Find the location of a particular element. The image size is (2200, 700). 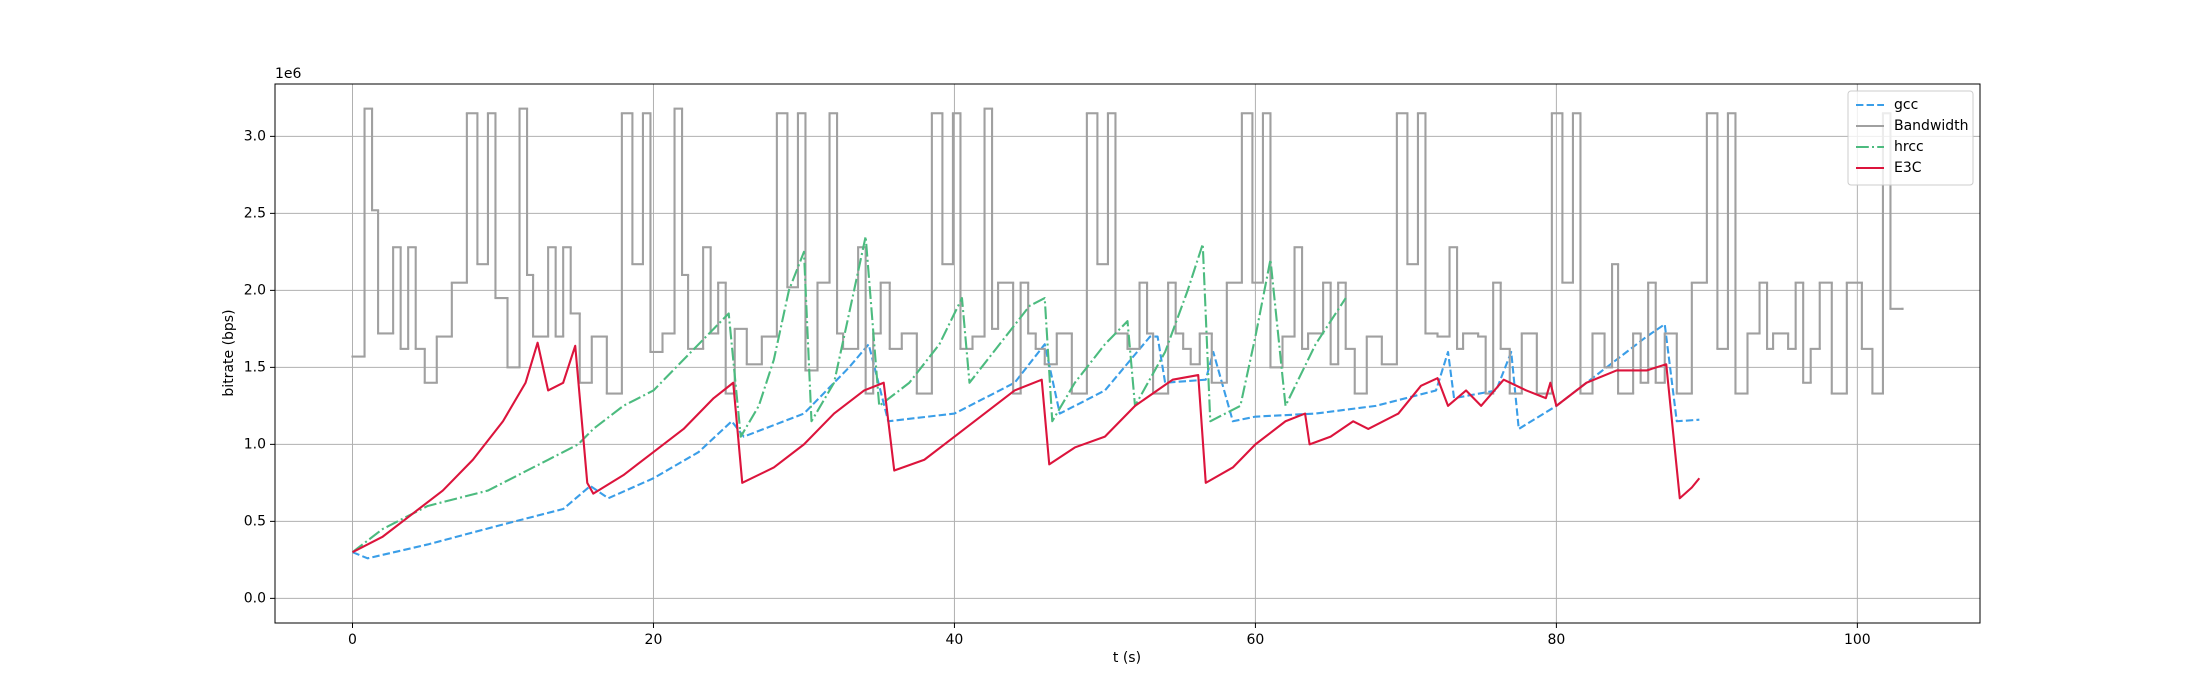

x-tick-label: 80 is located at coordinates (1556, 640).